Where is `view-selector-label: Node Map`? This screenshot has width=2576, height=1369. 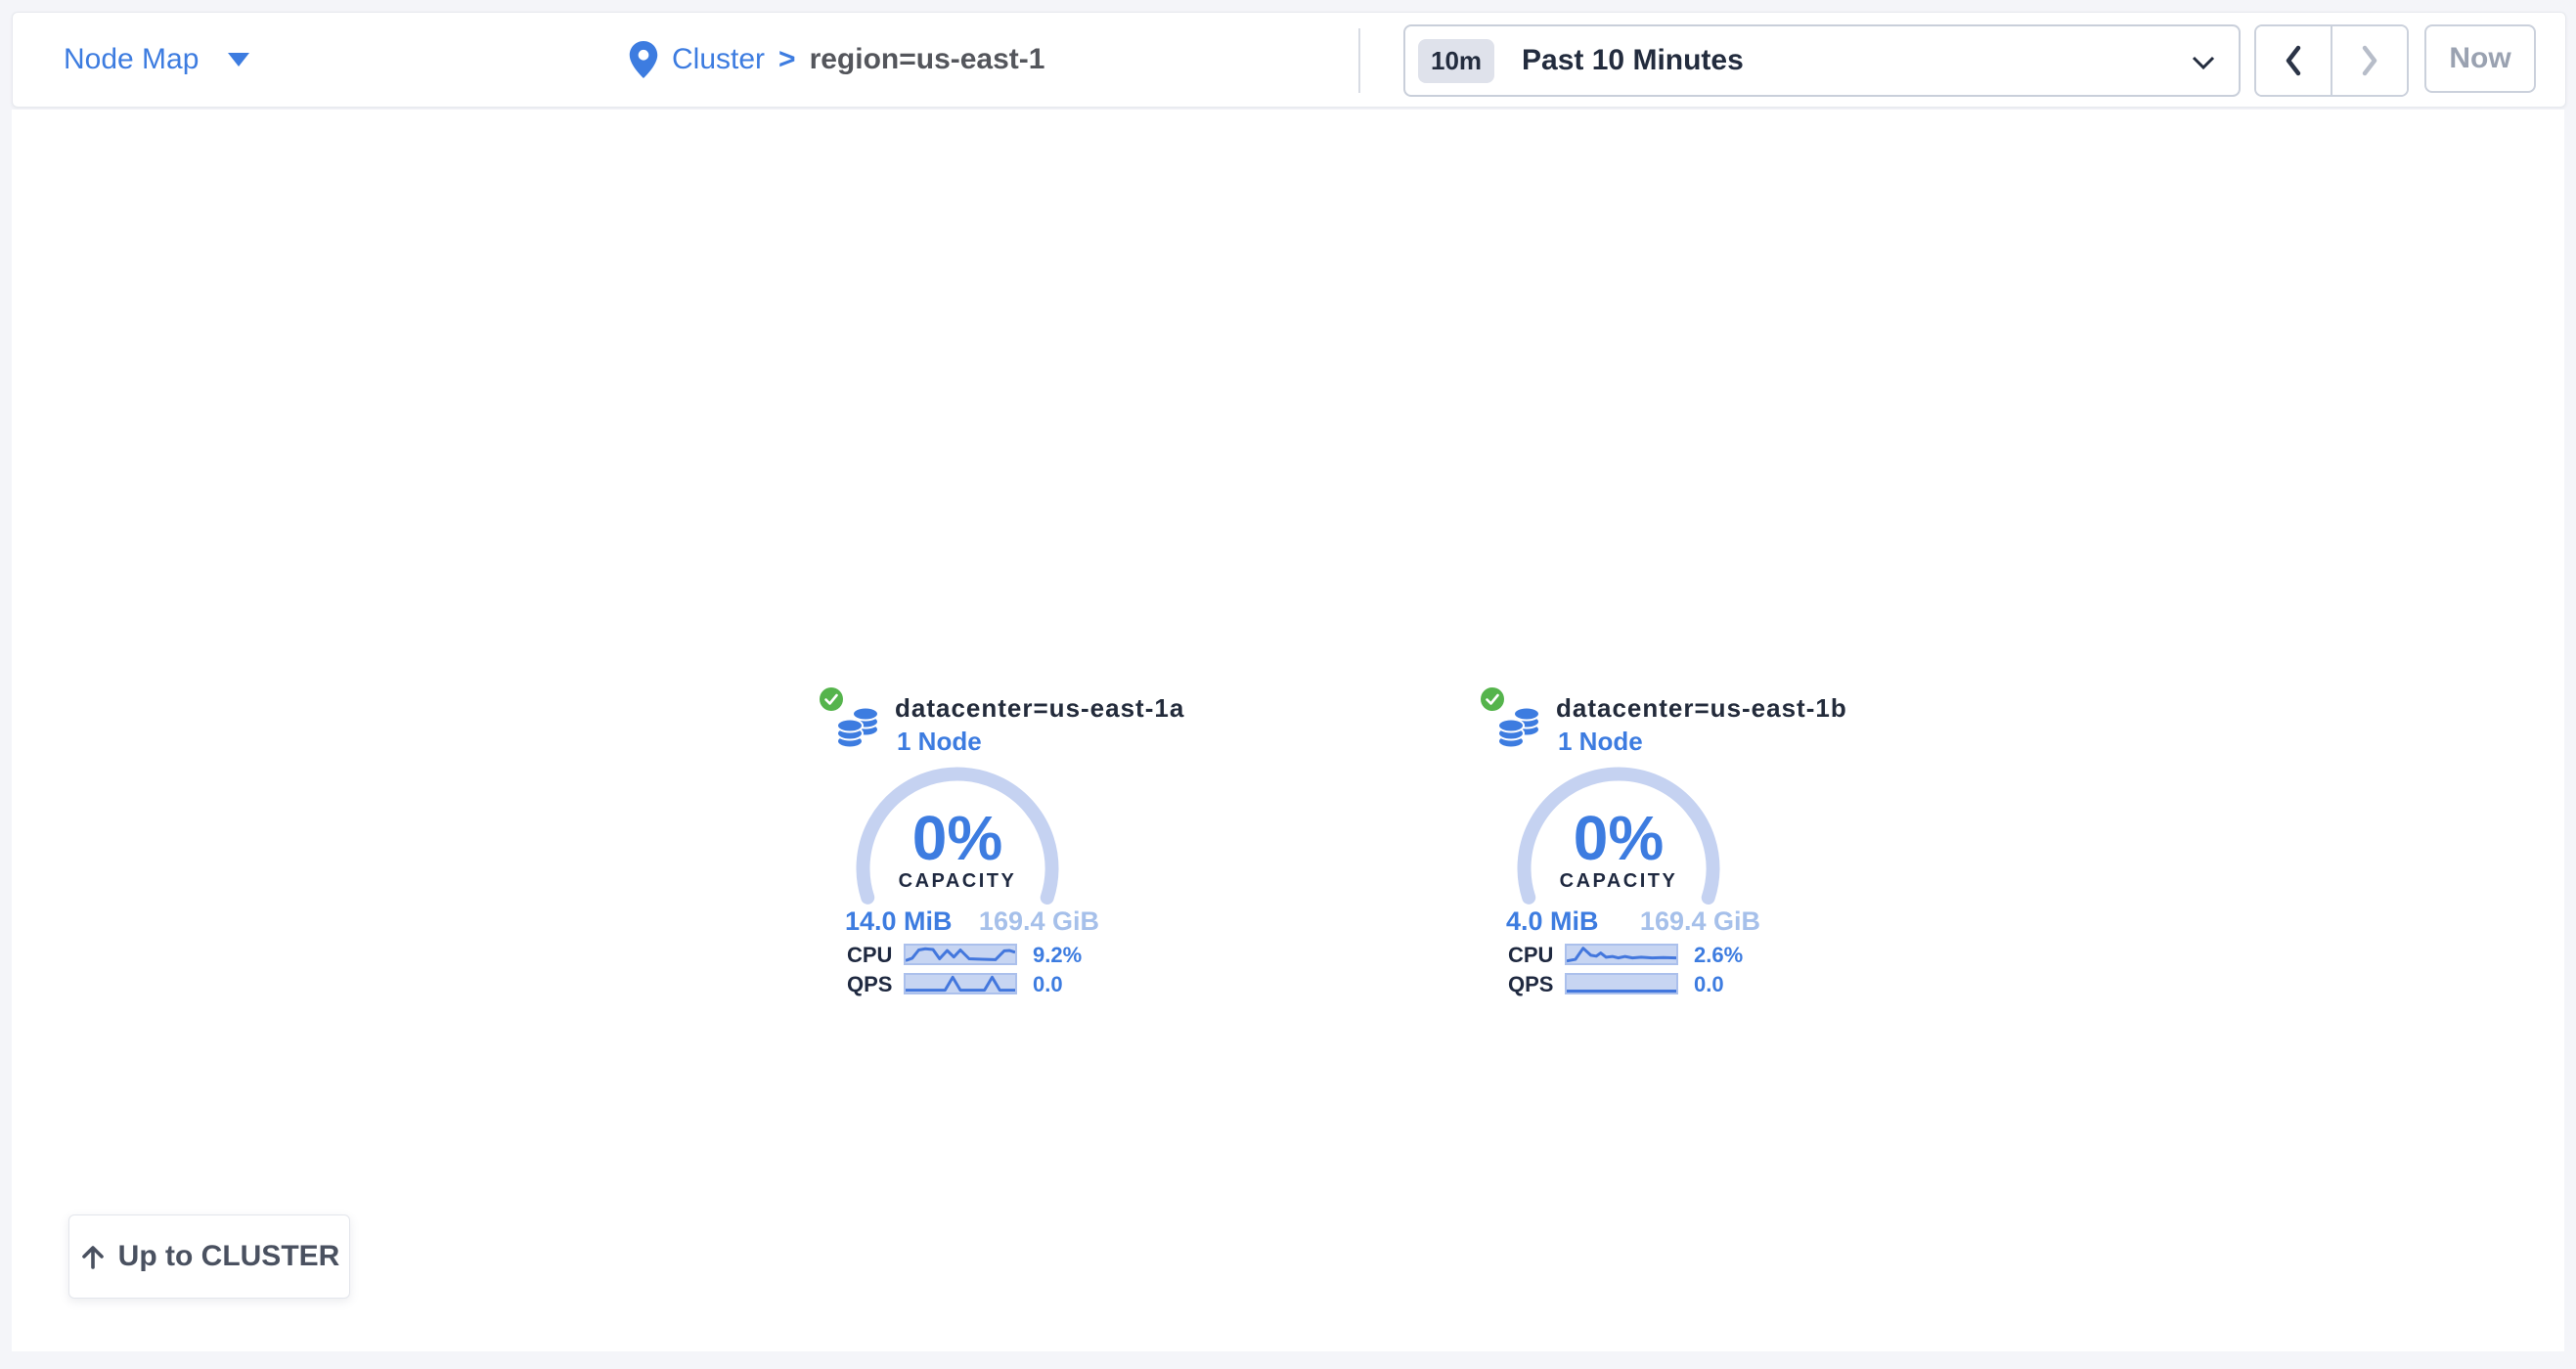 view-selector-label: Node Map is located at coordinates (132, 59).